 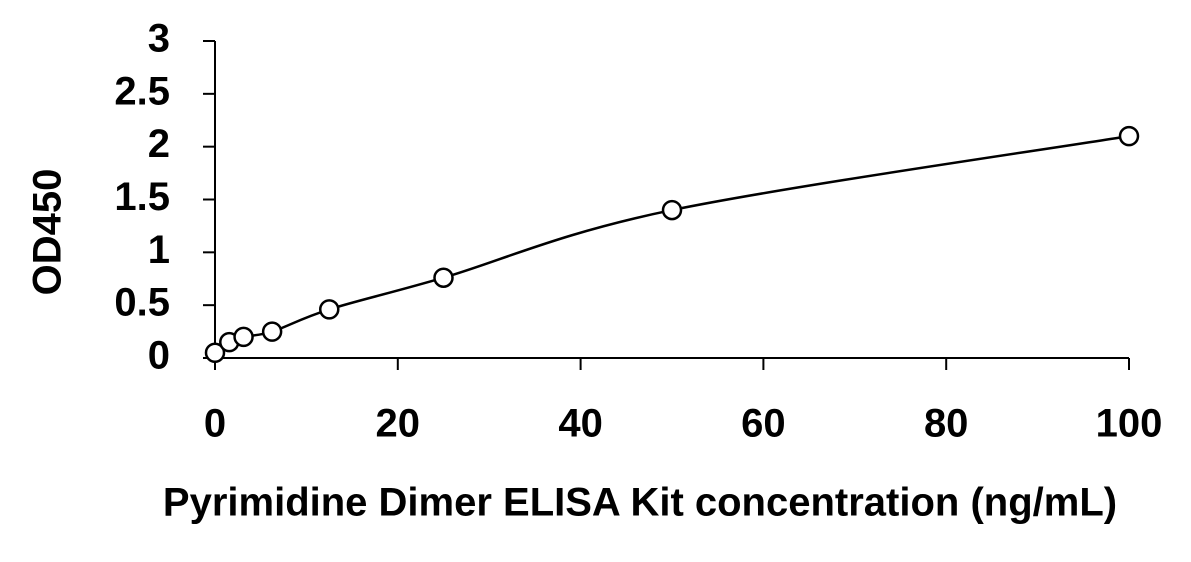 I want to click on y-tick-label: 2.5, so click(x=142, y=91).